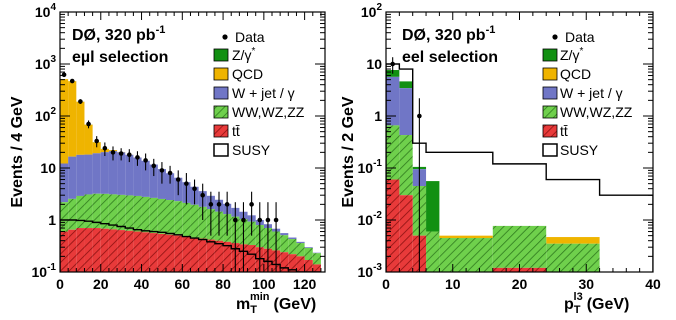 Image resolution: width=676 pixels, height=320 pixels. I want to click on left-x-tick-label: 40, so click(142, 284).